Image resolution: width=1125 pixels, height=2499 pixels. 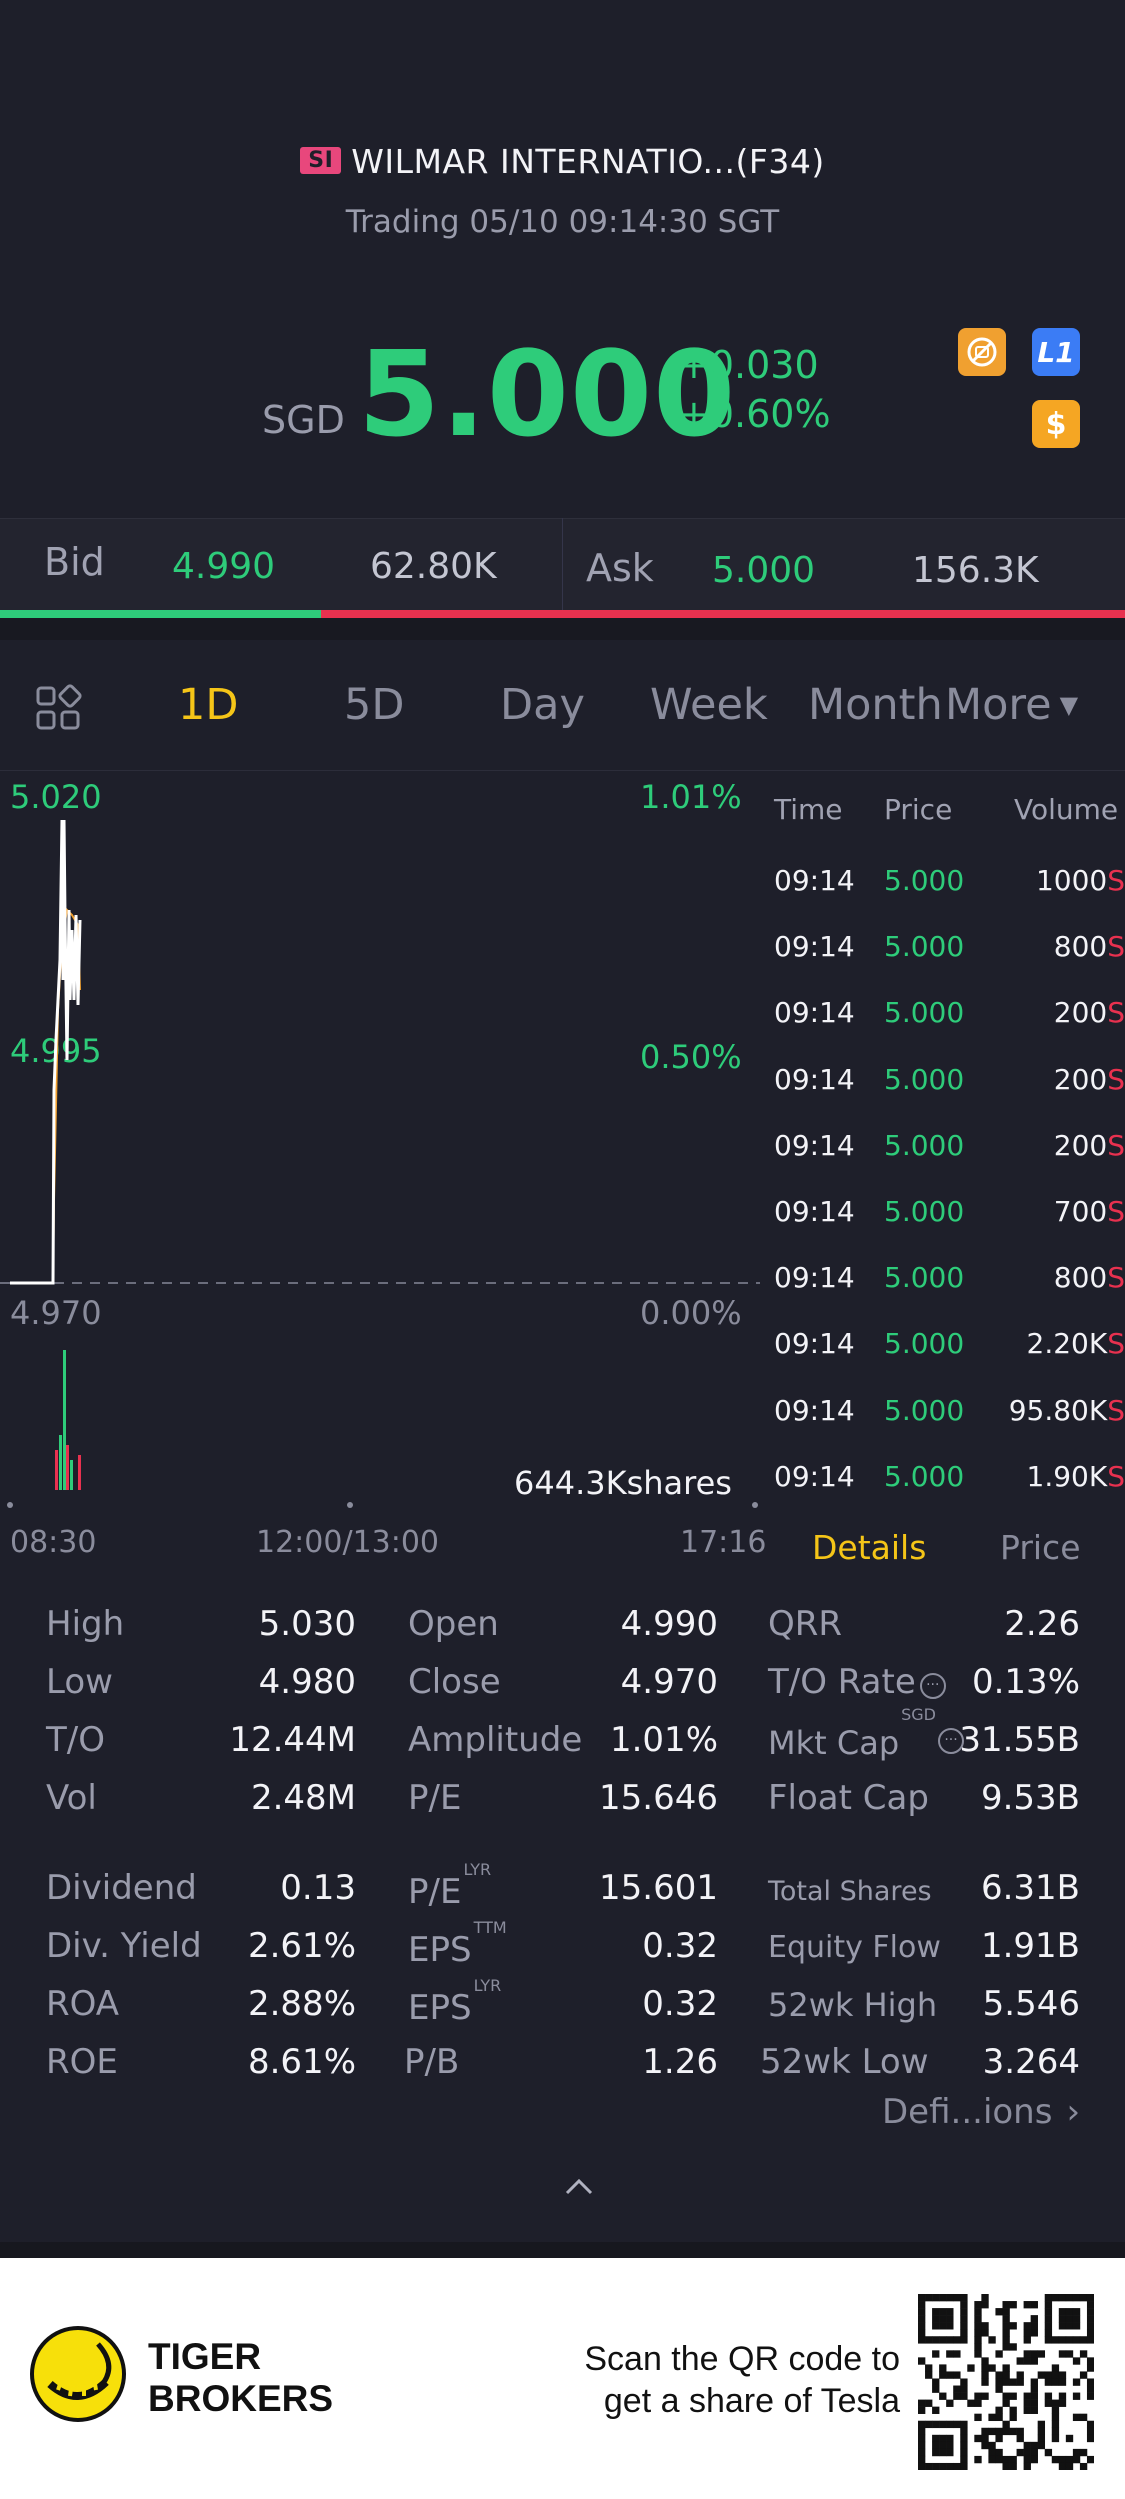 What do you see at coordinates (562, 2250) in the screenshot?
I see `footer-divider` at bounding box center [562, 2250].